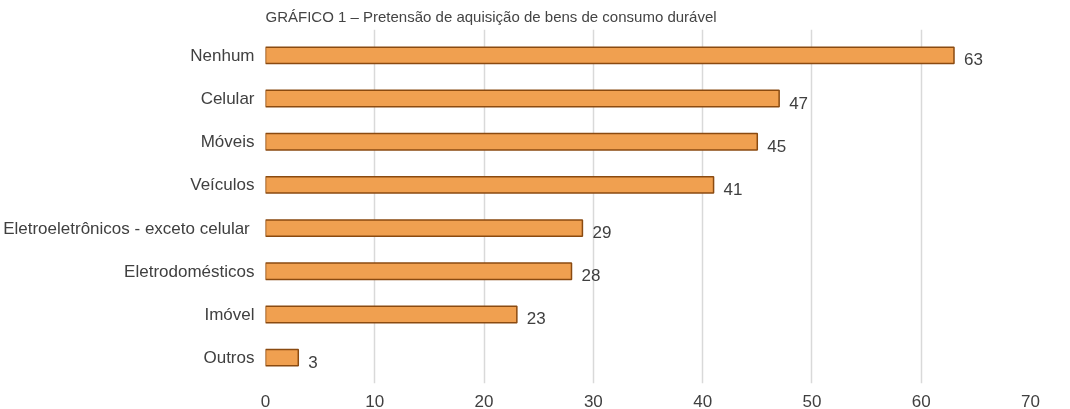 This screenshot has height=409, width=1070. Describe the element at coordinates (189, 271) in the screenshot. I see `y-tick-label: Eletrodomésticos` at that location.